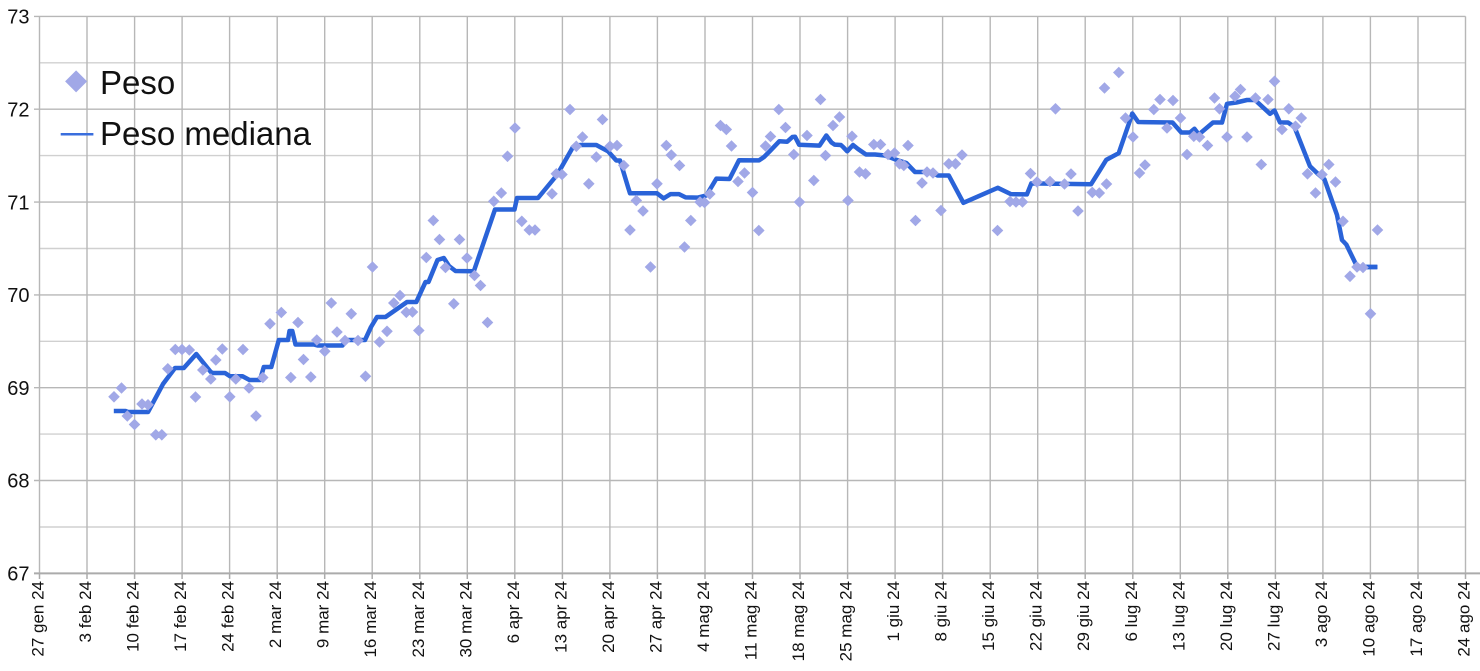 The width and height of the screenshot is (1480, 671). Describe the element at coordinates (275, 614) in the screenshot. I see `svg-text: 2 mar 24` at that location.